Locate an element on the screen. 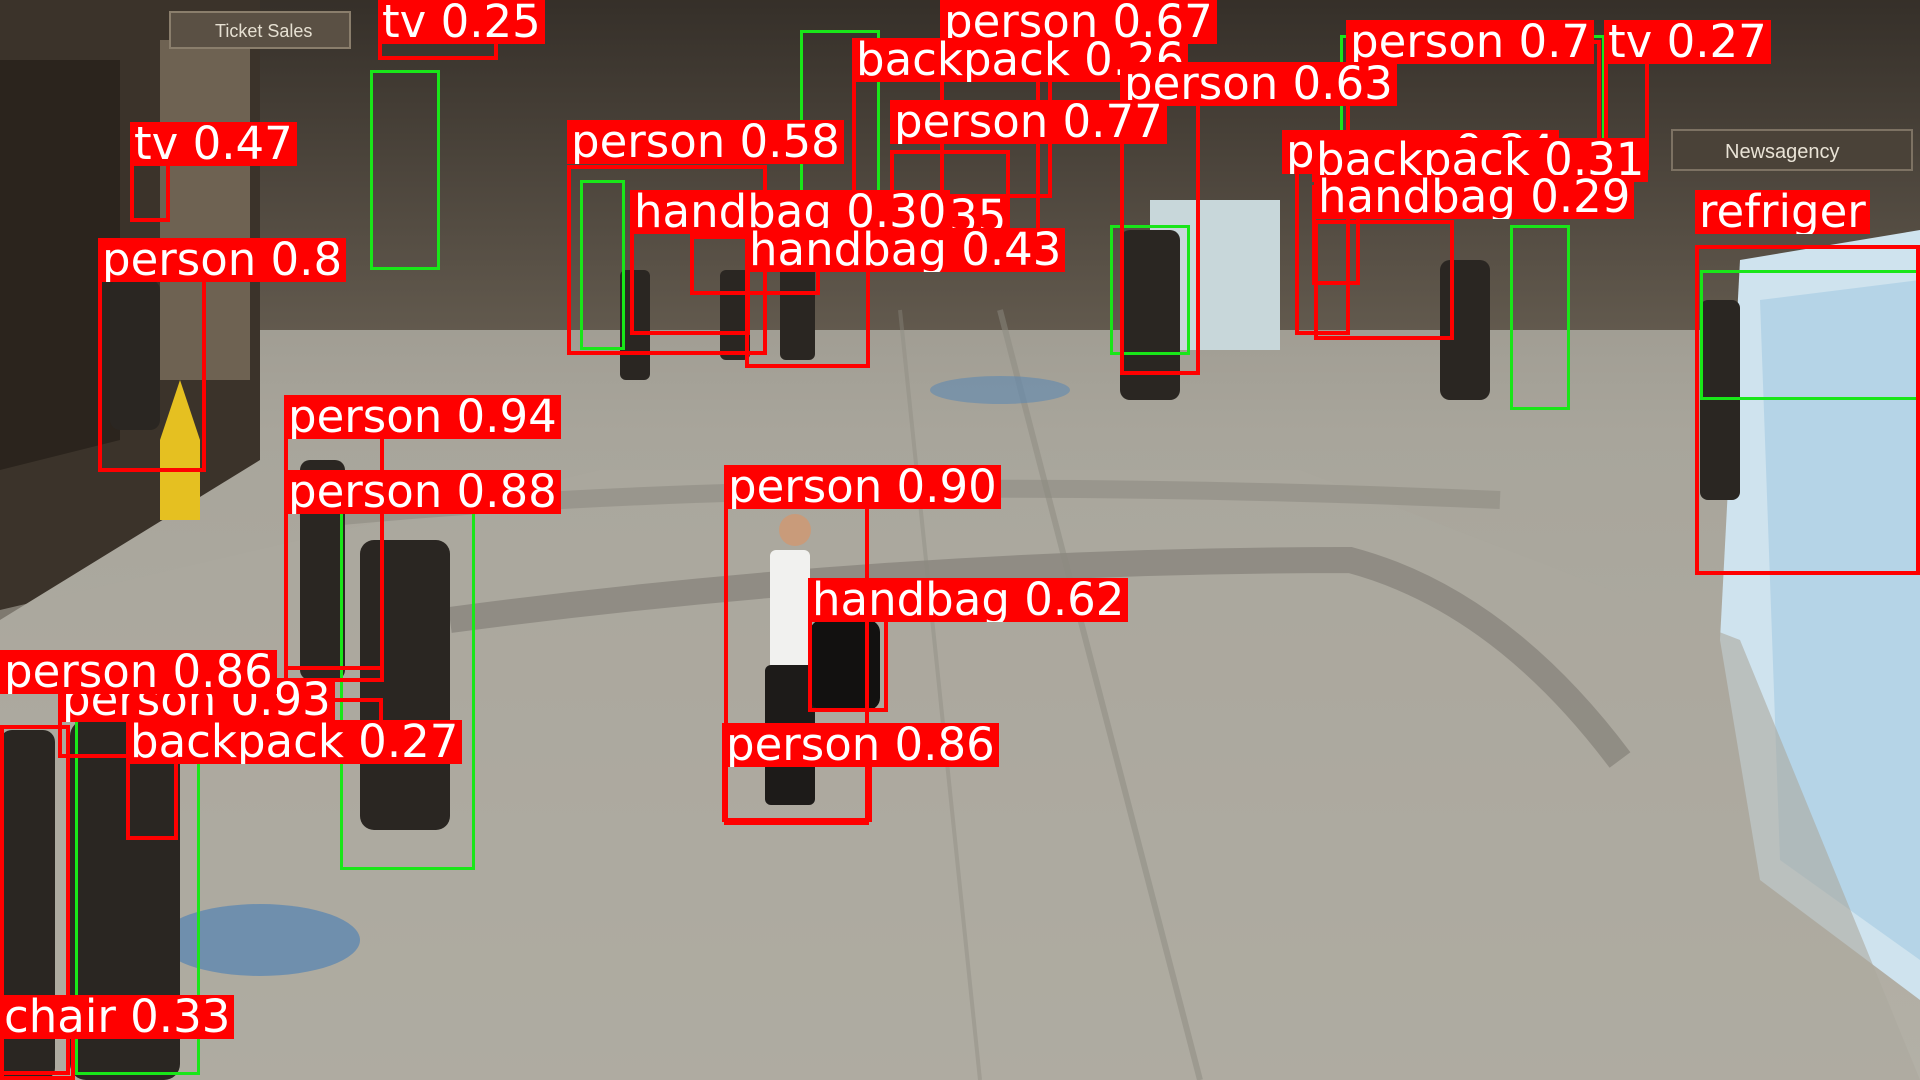 The width and height of the screenshot is (1920, 1080). detection-label: person 0.77 is located at coordinates (1028, 122).